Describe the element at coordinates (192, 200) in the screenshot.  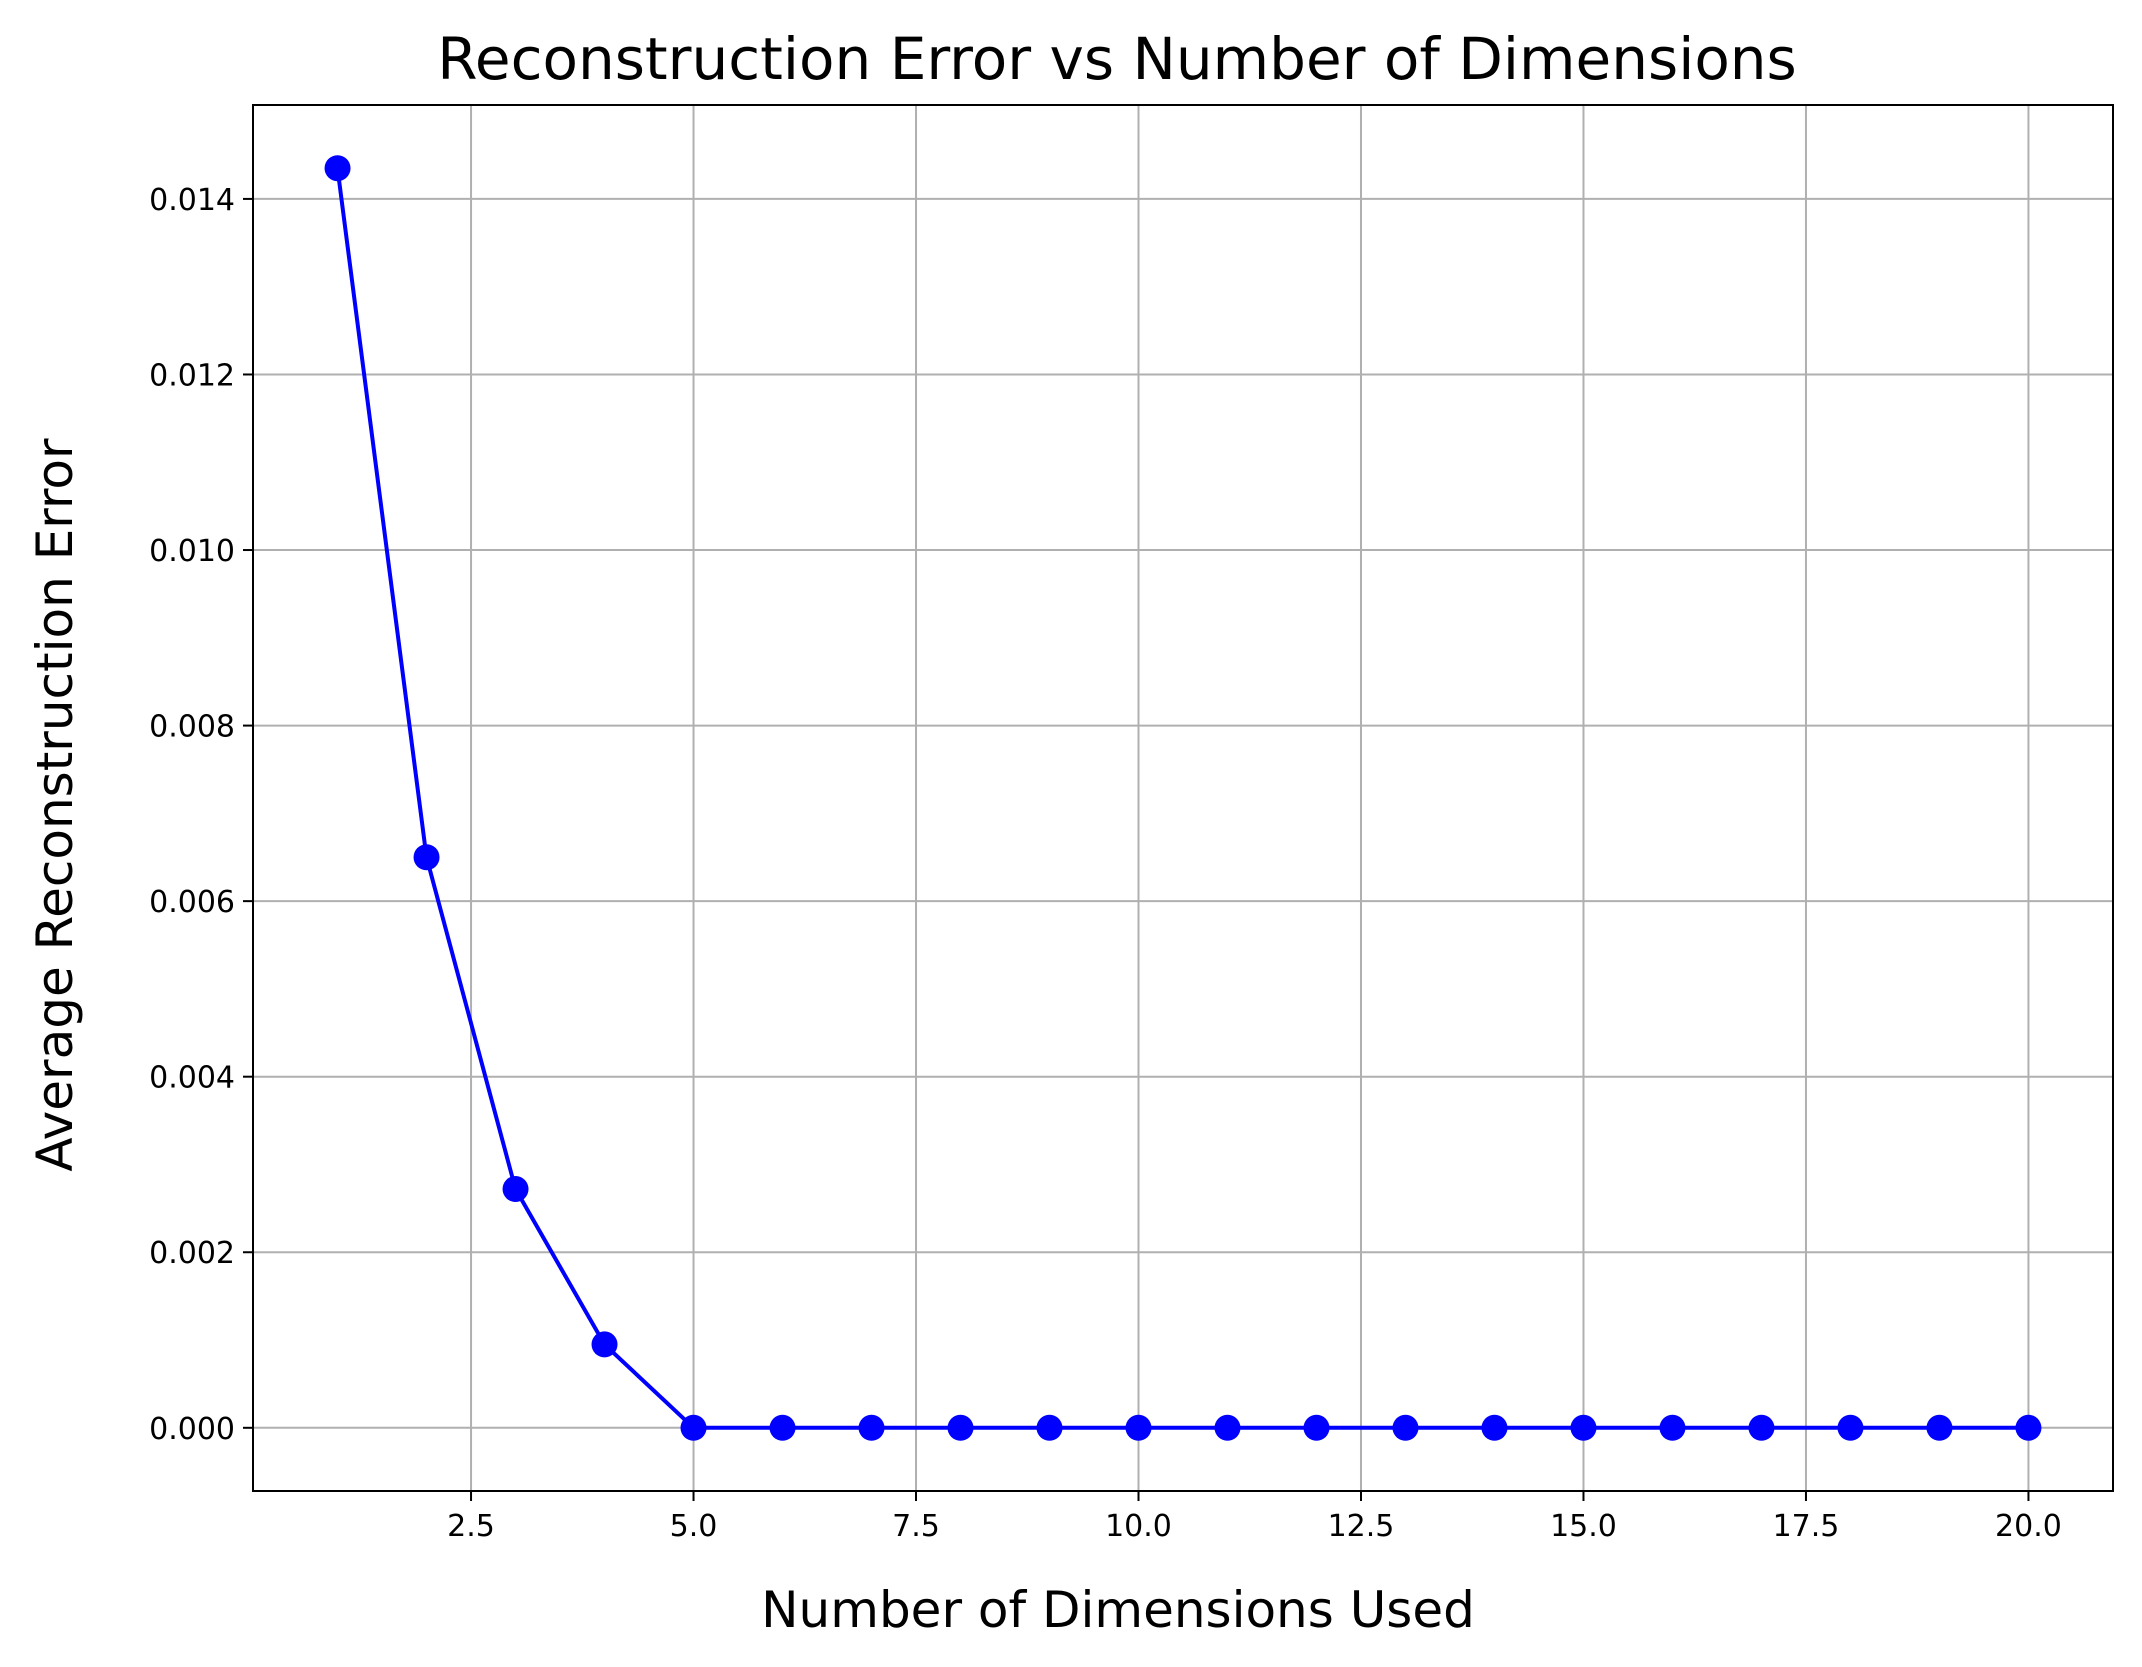
I see `y-tick-label: 0.014` at that location.